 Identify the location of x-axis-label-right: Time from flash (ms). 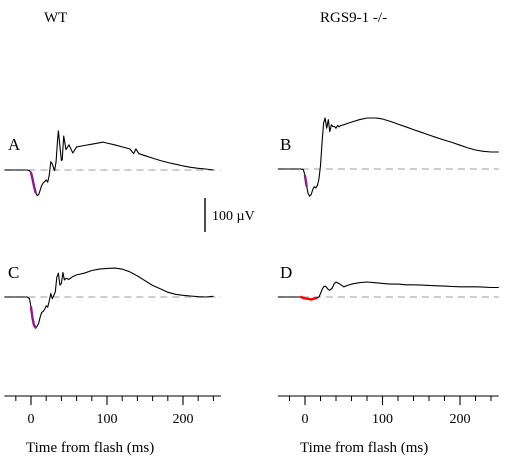
(364, 448).